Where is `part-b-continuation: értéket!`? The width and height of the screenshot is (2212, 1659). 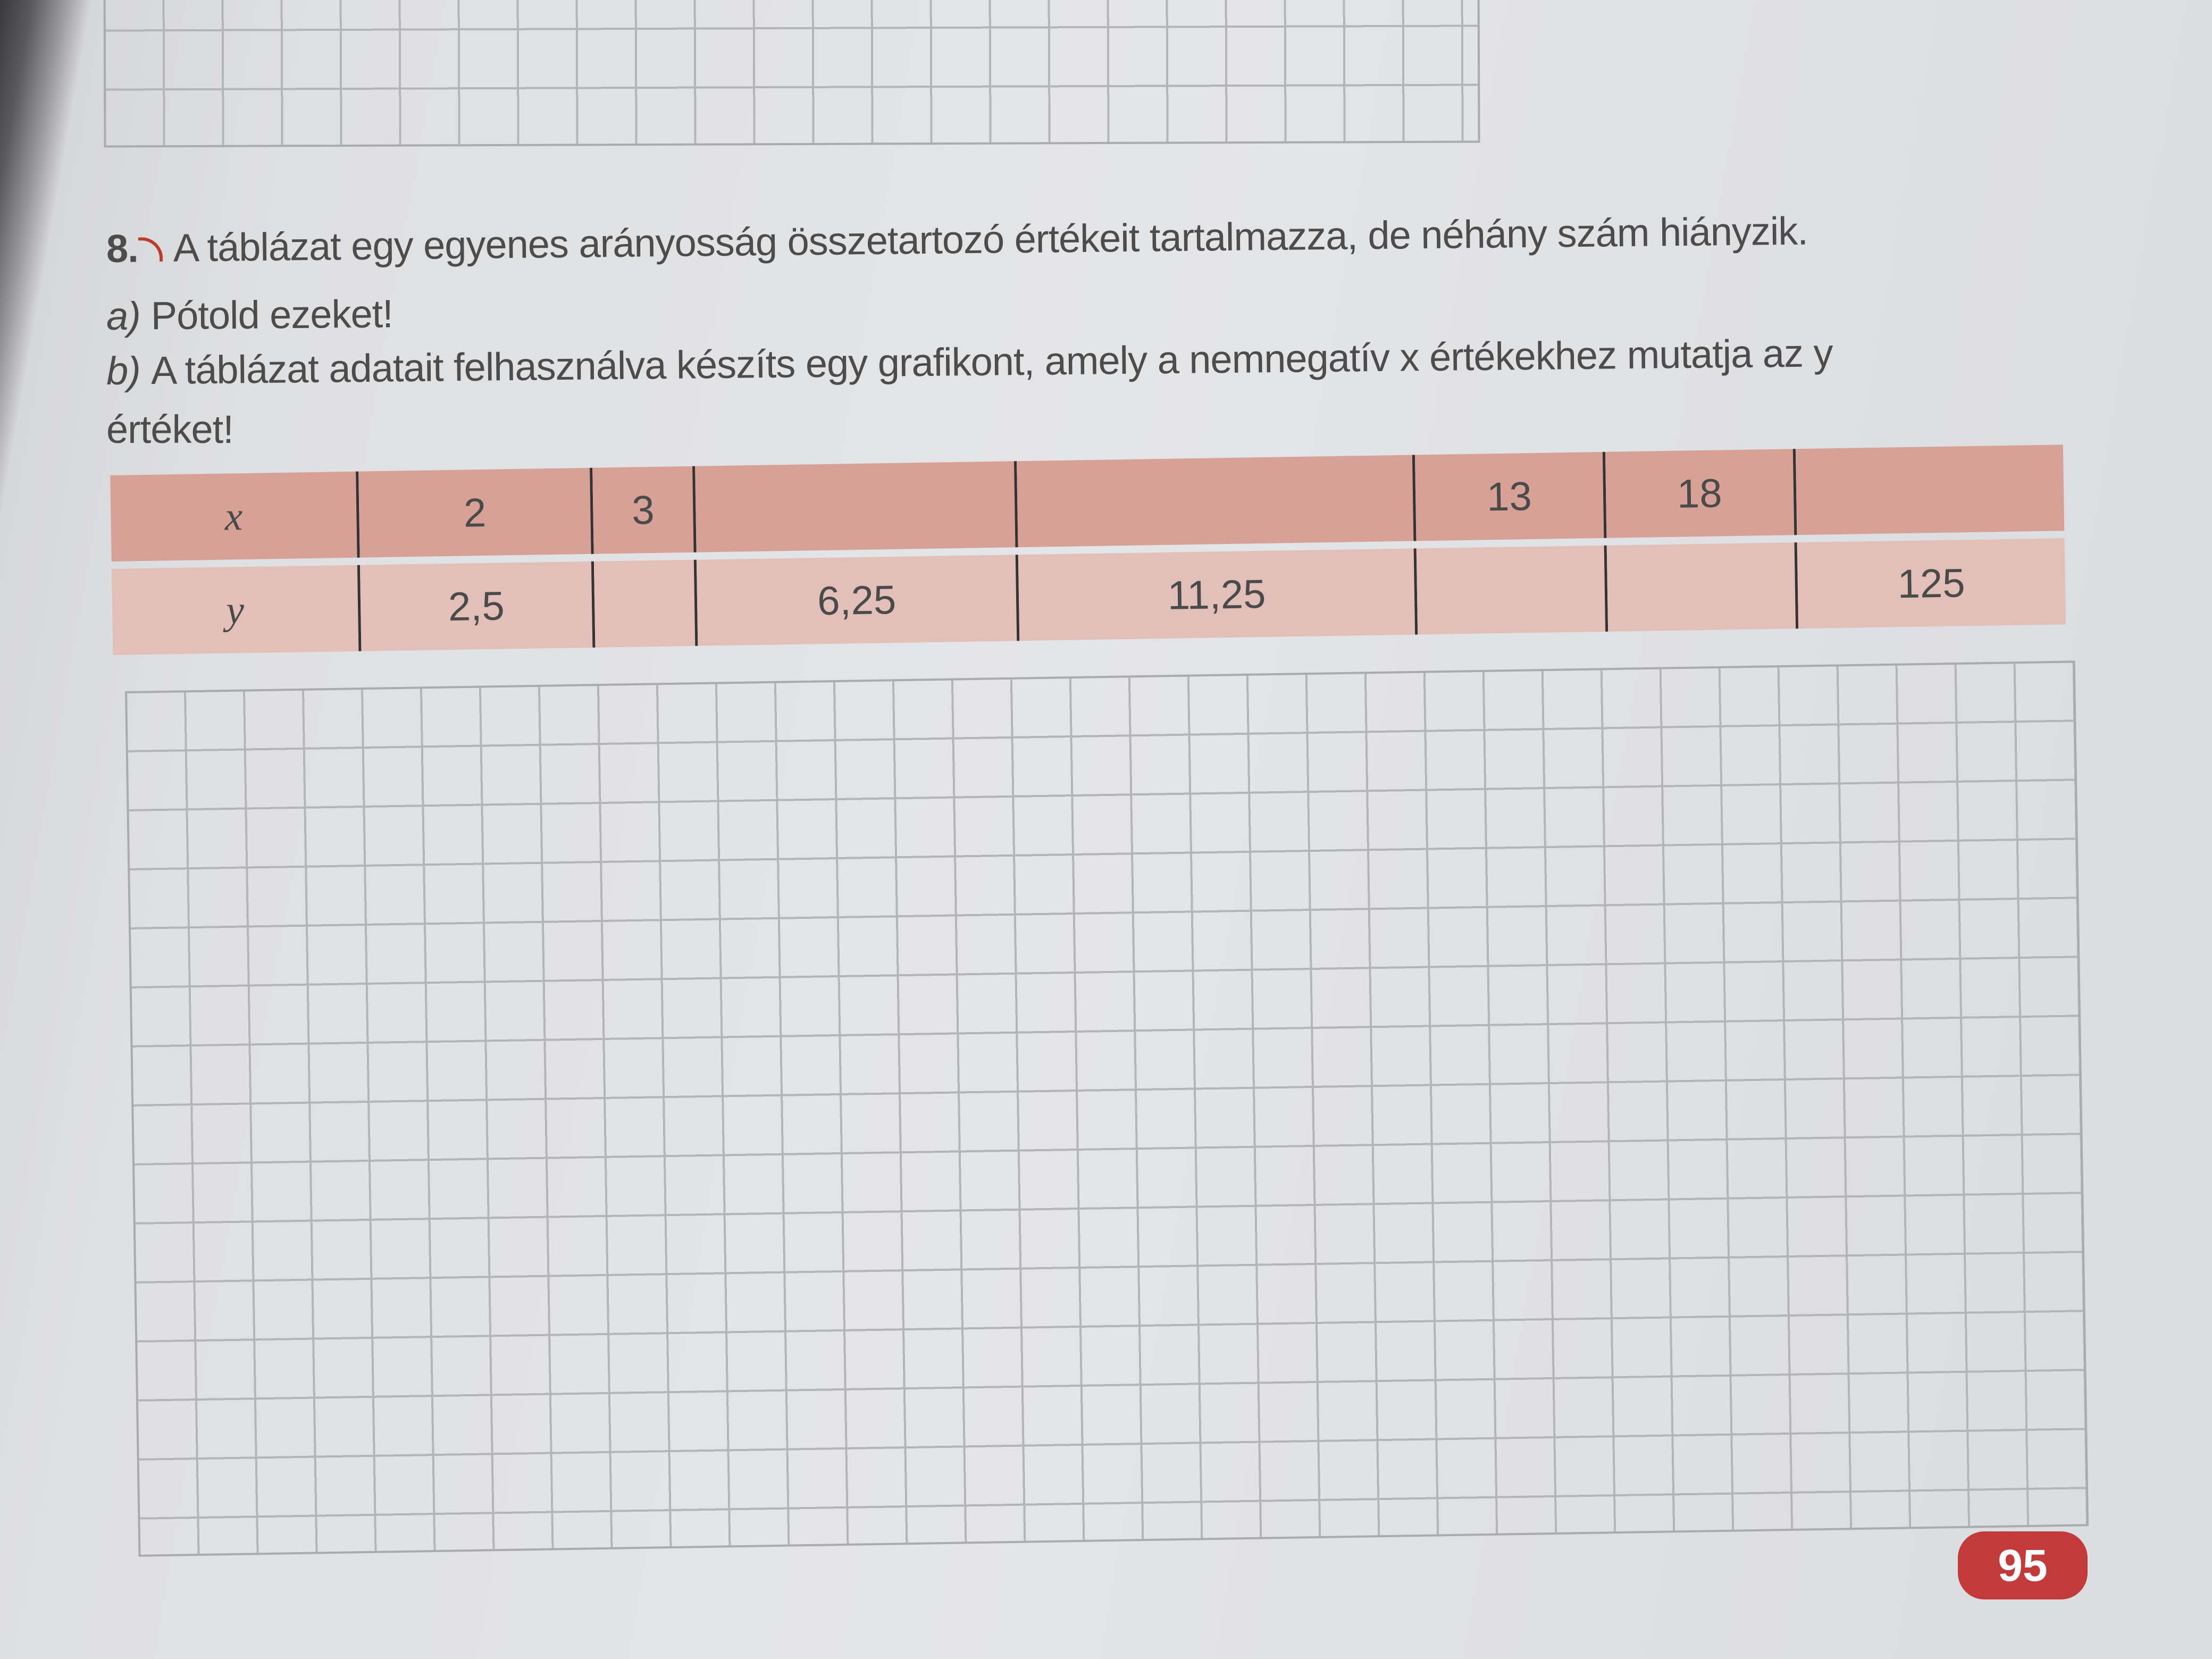
part-b-continuation: értéket! is located at coordinates (170, 429).